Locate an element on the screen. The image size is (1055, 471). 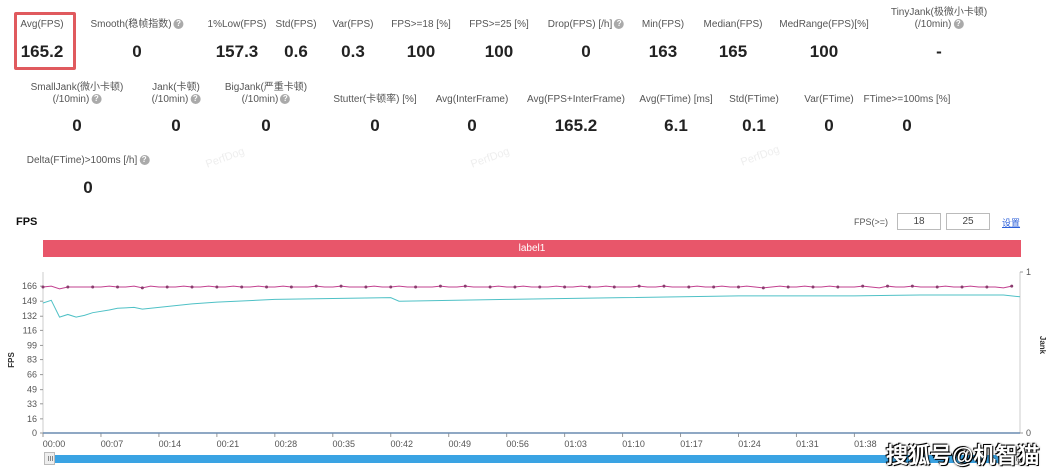
metric-label: Avg(InterFrame) is located at coordinates (472, 99).